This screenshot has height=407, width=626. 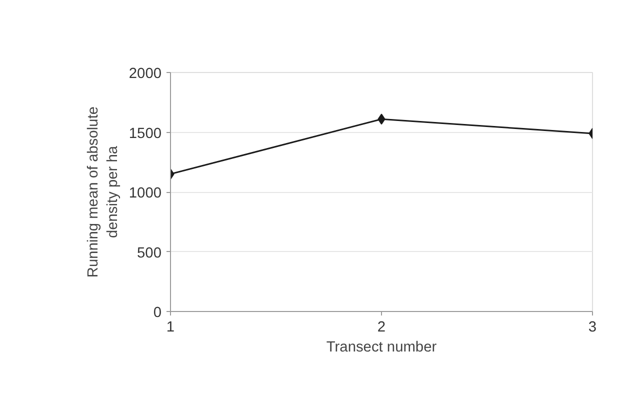 I want to click on y-tick-label: 0, so click(x=157, y=313).